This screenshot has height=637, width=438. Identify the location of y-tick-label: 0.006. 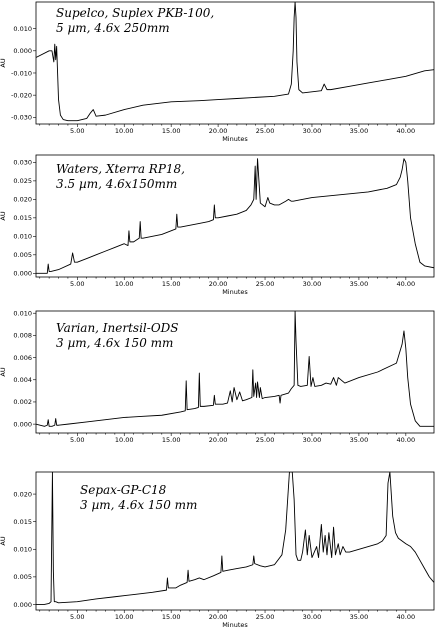
(22, 358).